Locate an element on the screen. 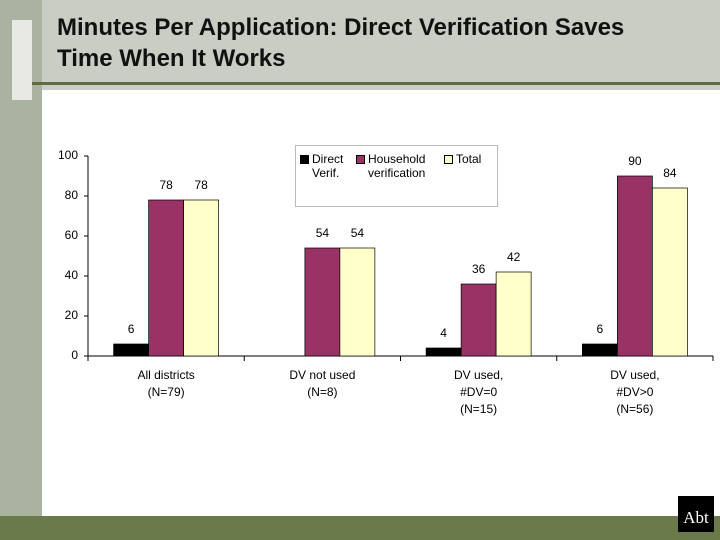  logo: Abt is located at coordinates (696, 514).